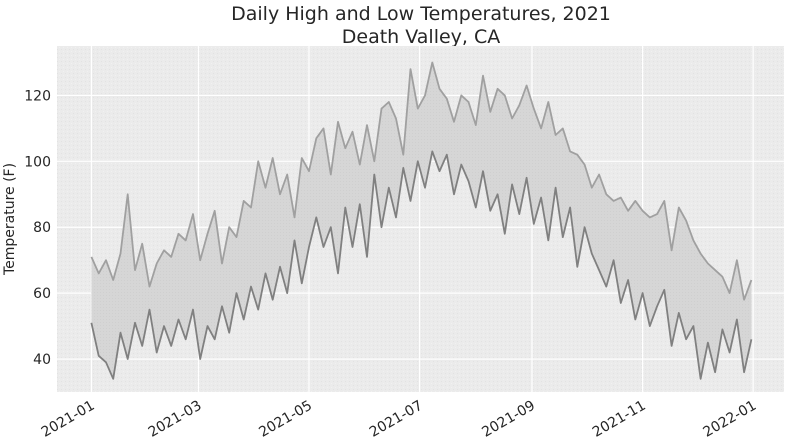 Image resolution: width=786 pixels, height=442 pixels. I want to click on x-tick-label: 2021-09, so click(508, 419).